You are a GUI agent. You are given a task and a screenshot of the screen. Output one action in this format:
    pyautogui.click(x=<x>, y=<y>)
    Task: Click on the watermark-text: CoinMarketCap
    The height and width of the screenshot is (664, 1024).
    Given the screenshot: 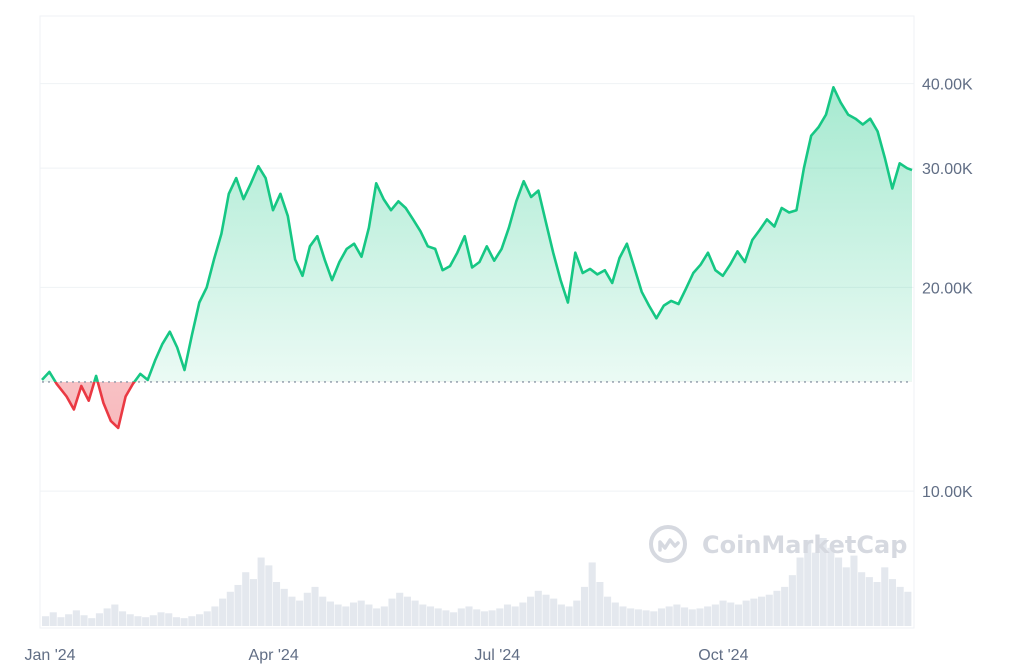 What is the action you would take?
    pyautogui.click(x=804, y=545)
    